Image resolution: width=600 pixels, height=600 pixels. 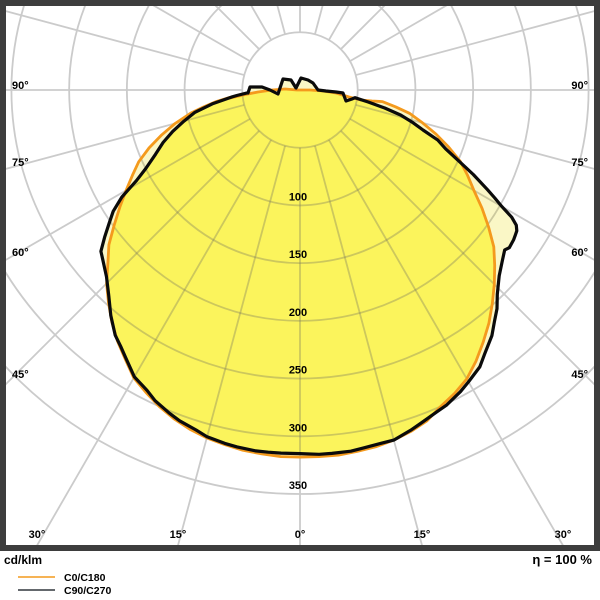 I want to click on legend-label-c90-c270: C90/C270, so click(x=87, y=591).